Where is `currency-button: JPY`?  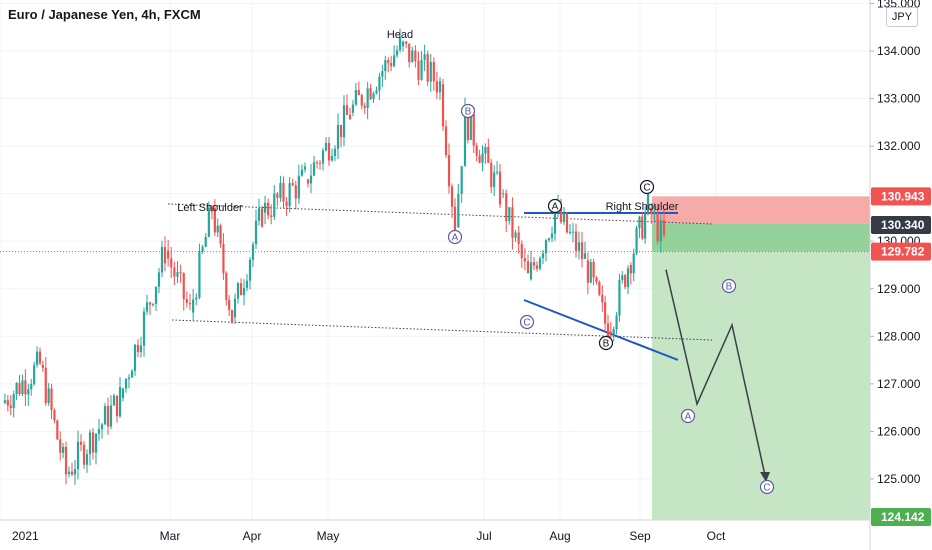
currency-button: JPY is located at coordinates (902, 17).